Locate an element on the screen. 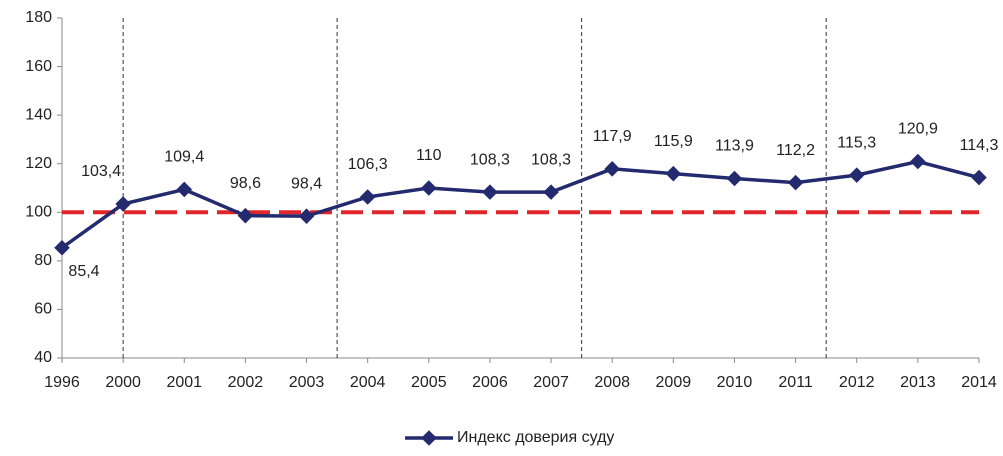 This screenshot has height=456, width=1003. y-tick-label: 80 is located at coordinates (43, 260).